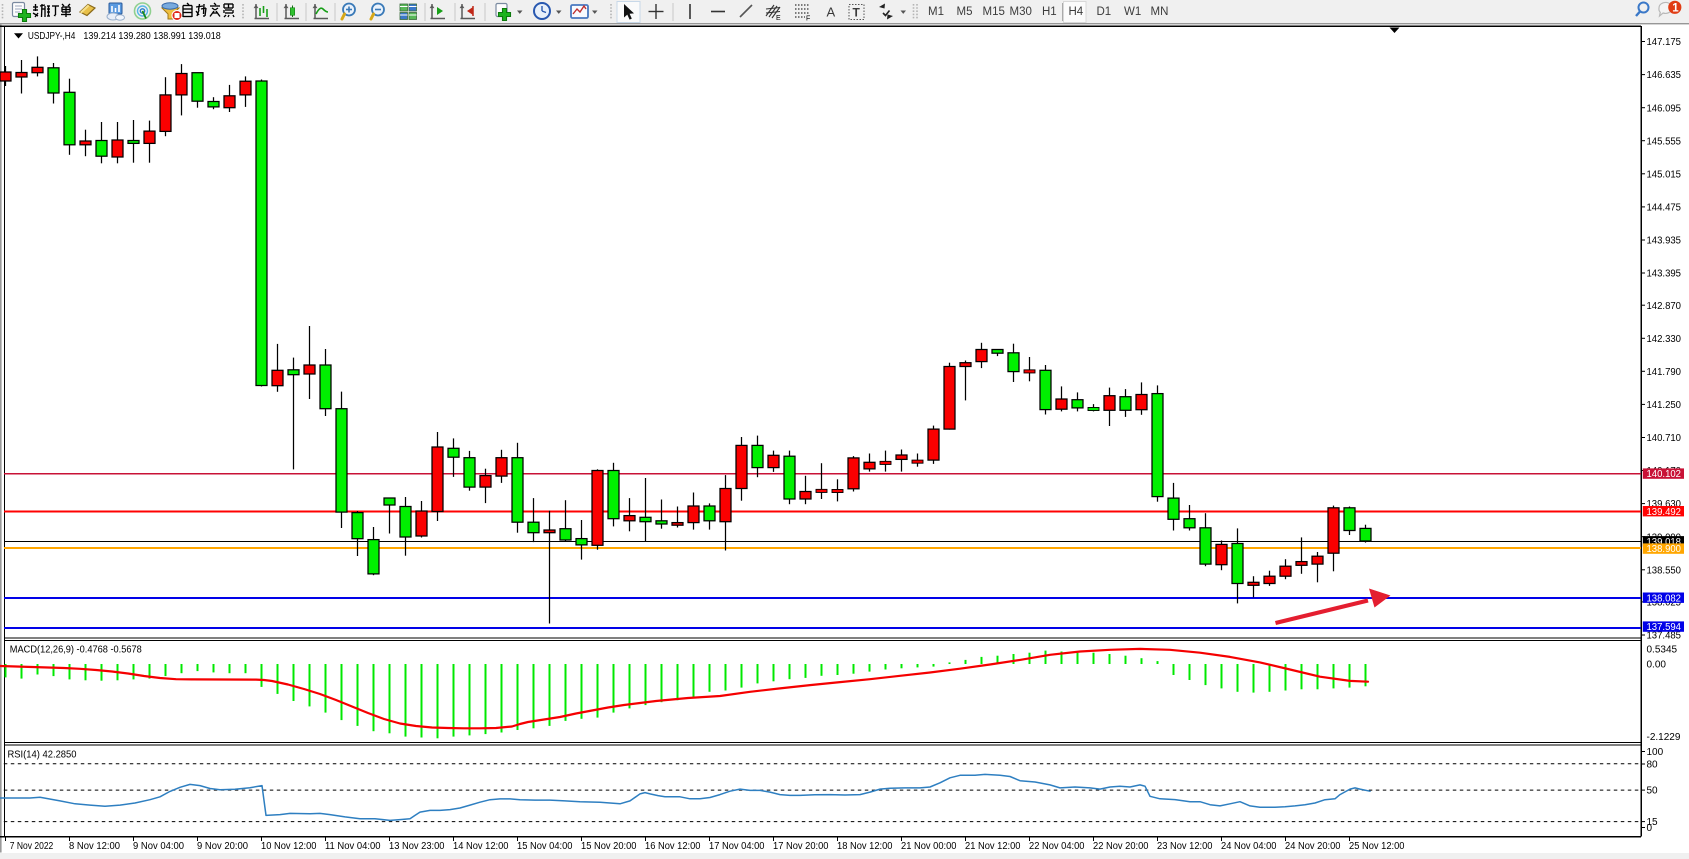  Describe the element at coordinates (1057, 846) in the screenshot. I see `svg-text: 22 Nov 04:00` at that location.